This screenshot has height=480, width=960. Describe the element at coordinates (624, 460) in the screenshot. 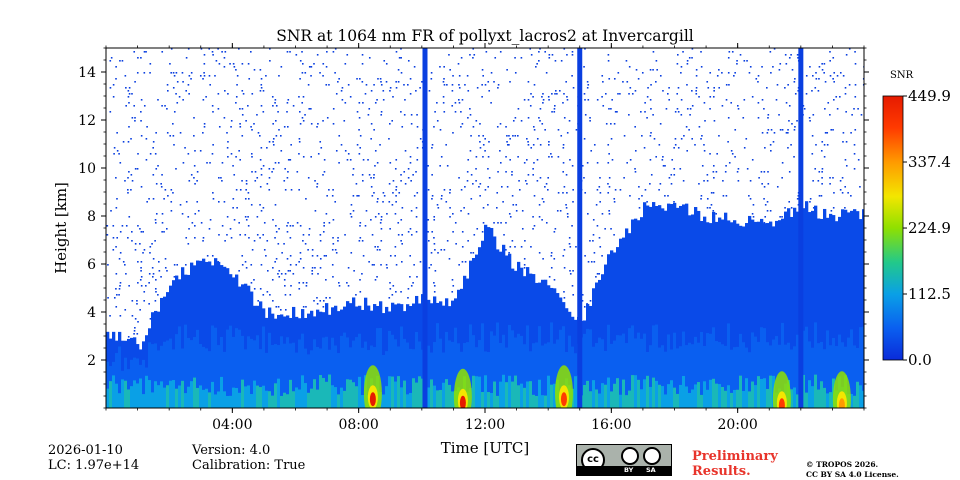

I see `cc-license-badge: cc BY SA` at that location.